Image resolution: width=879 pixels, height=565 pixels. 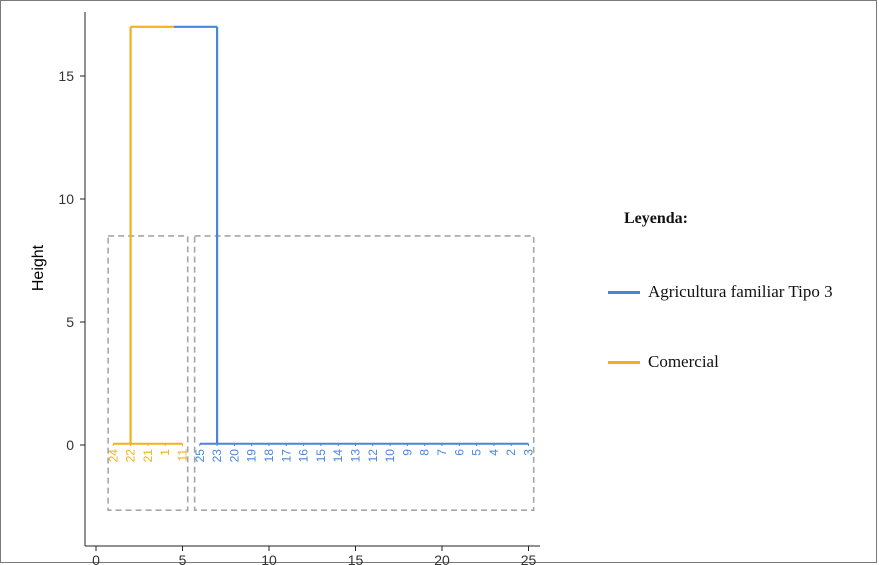 I want to click on leaf-label: 11, so click(x=183, y=455).